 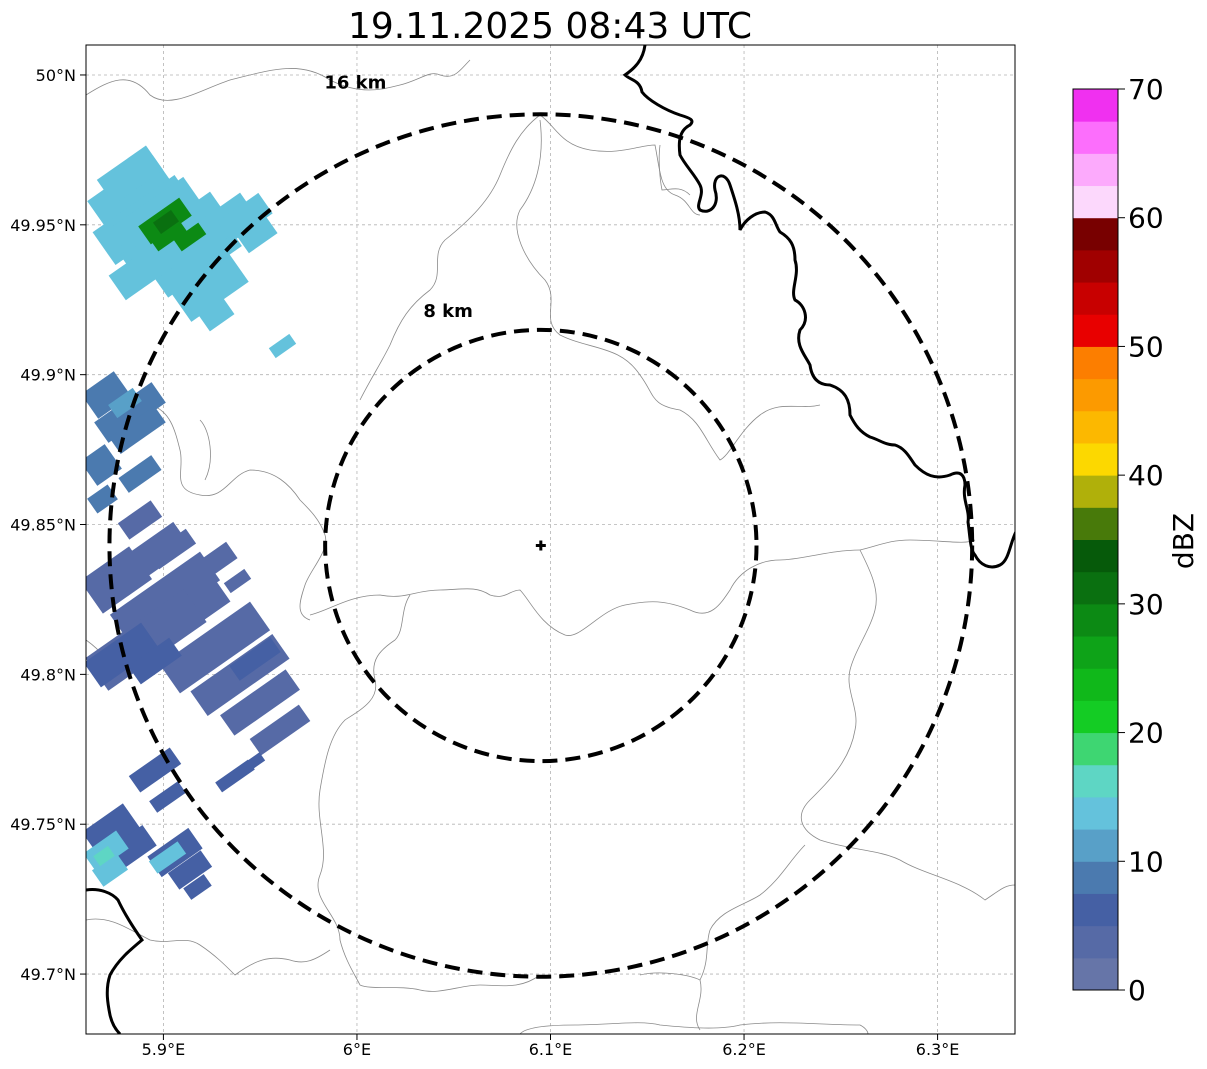 I want to click on range-ring, so click(x=541, y=545).